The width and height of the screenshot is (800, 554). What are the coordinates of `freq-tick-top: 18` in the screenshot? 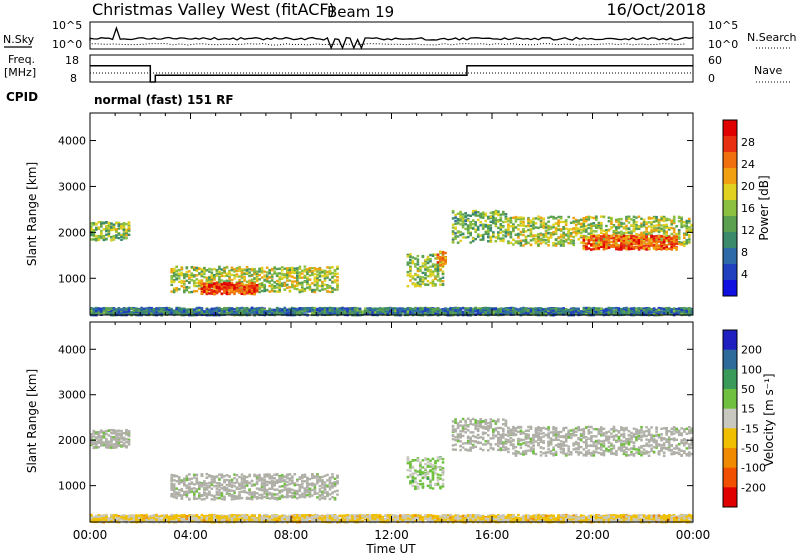 It's located at (72, 60).